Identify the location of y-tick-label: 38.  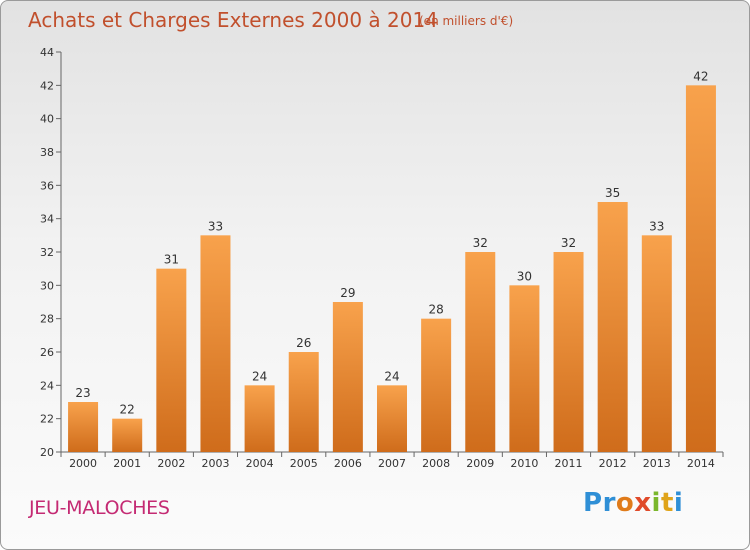
(47, 152).